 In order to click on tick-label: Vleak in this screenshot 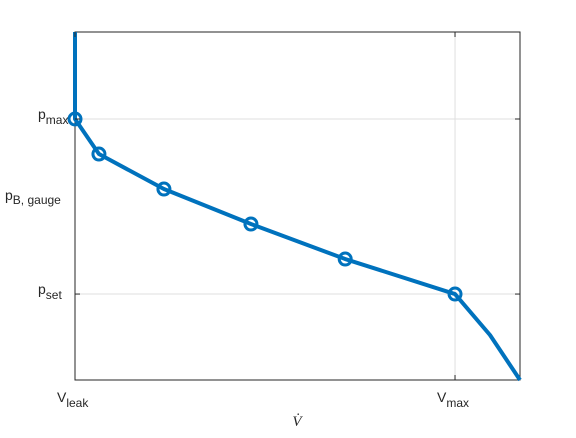, I will do `click(73, 399)`.